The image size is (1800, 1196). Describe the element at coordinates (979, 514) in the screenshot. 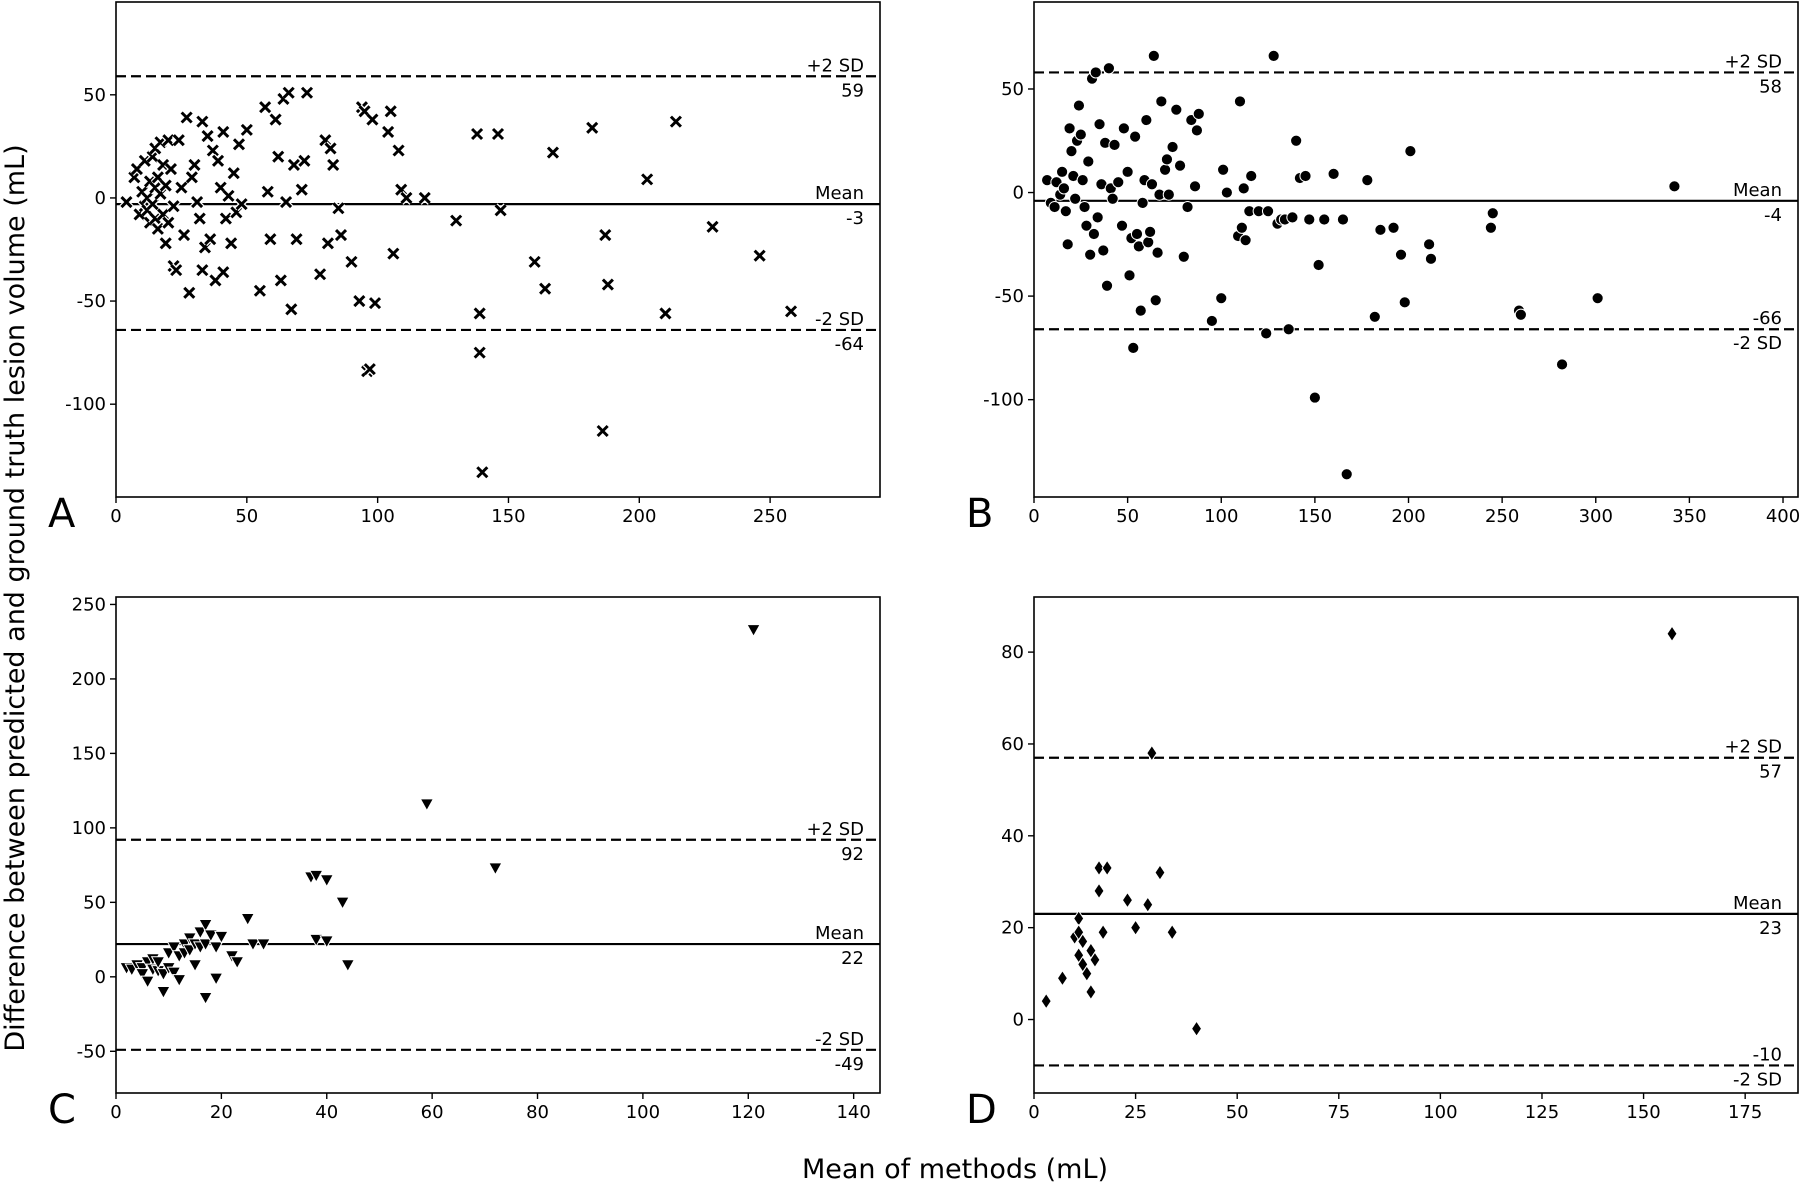

I see `panel-letter: B` at that location.